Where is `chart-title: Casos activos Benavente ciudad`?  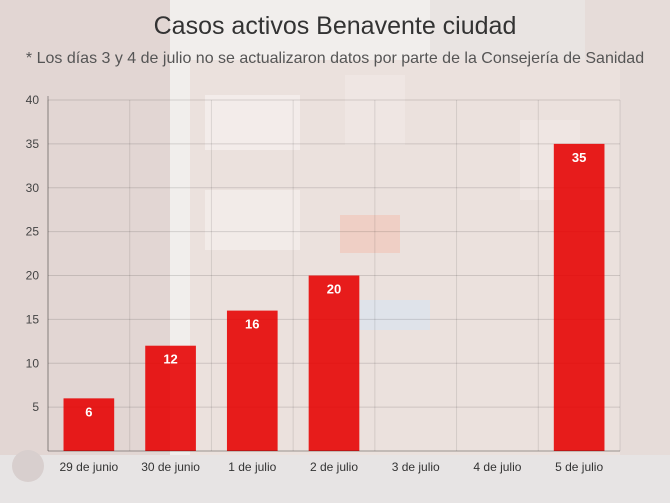 chart-title: Casos activos Benavente ciudad is located at coordinates (335, 26).